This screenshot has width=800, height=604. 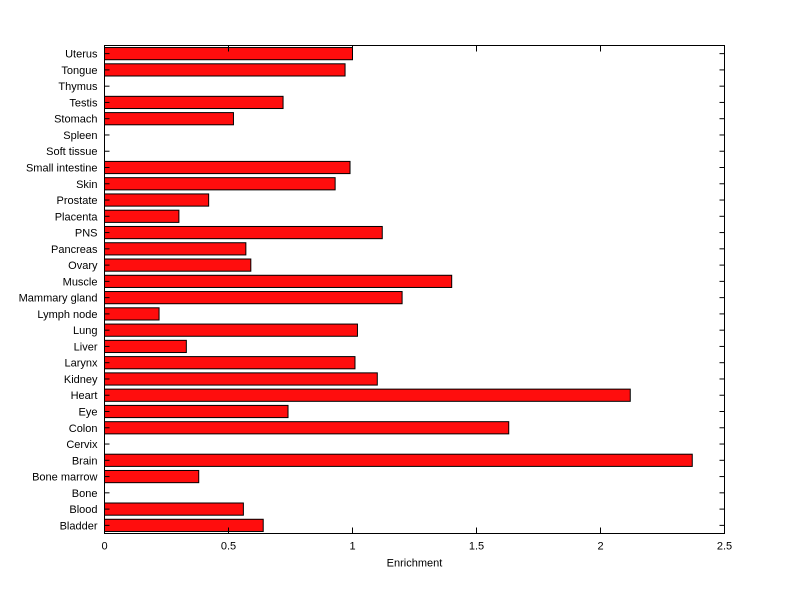 What do you see at coordinates (104, 547) in the screenshot?
I see `x-tick-label-0: 0` at bounding box center [104, 547].